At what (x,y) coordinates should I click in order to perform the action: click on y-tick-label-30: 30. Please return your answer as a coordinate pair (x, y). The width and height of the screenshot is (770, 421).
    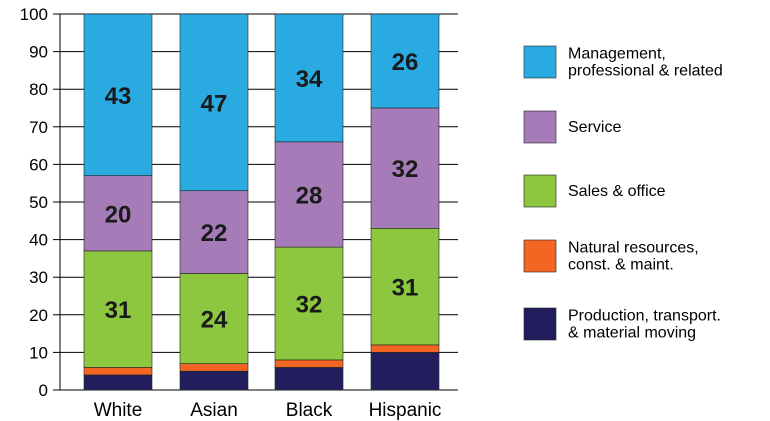
    Looking at the image, I should click on (38, 277).